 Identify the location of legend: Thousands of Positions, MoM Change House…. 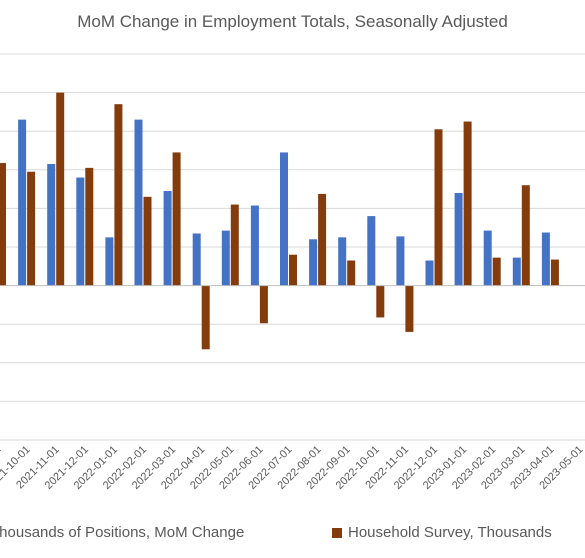
(292, 535).